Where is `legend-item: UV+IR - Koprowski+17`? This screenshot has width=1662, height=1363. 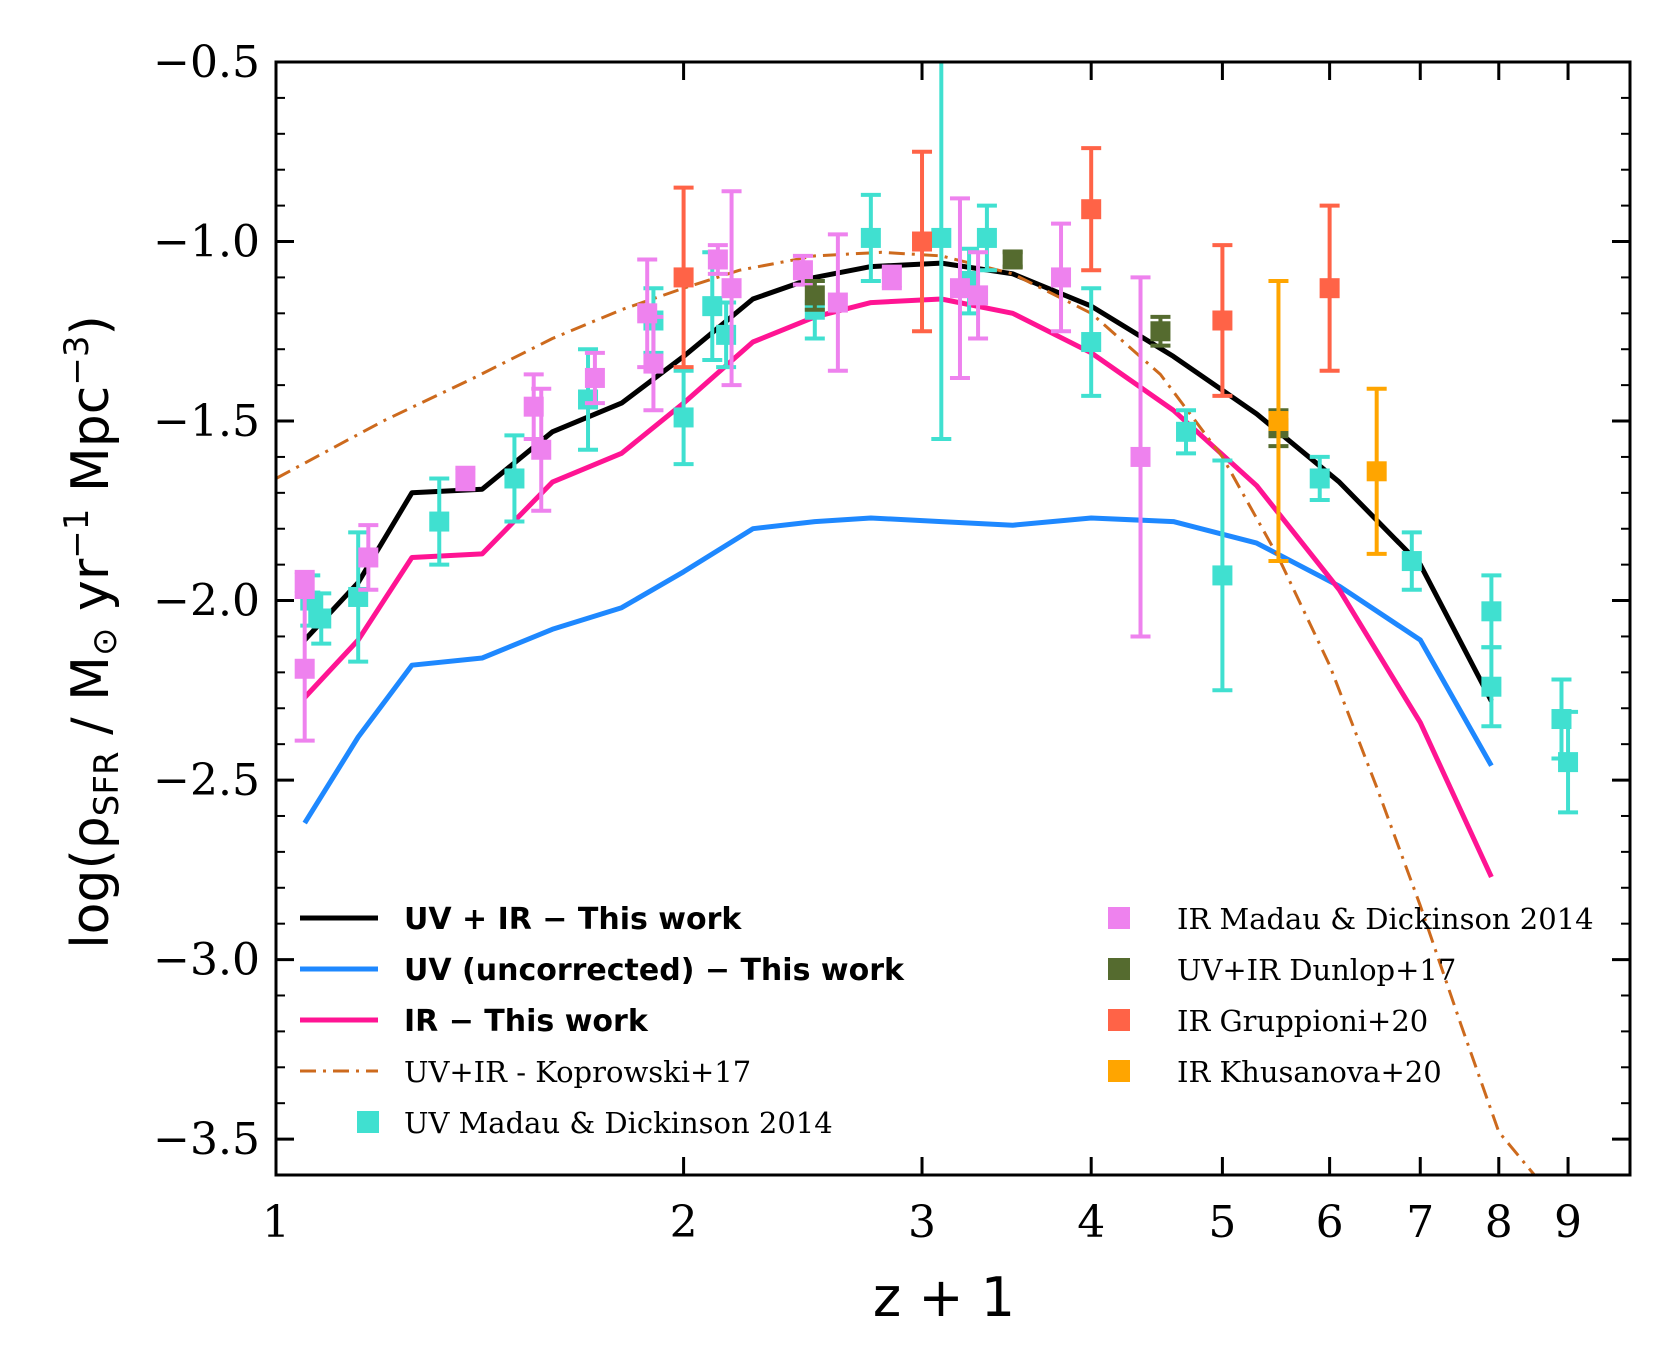 legend-item: UV+IR - Koprowski+17 is located at coordinates (525, 1072).